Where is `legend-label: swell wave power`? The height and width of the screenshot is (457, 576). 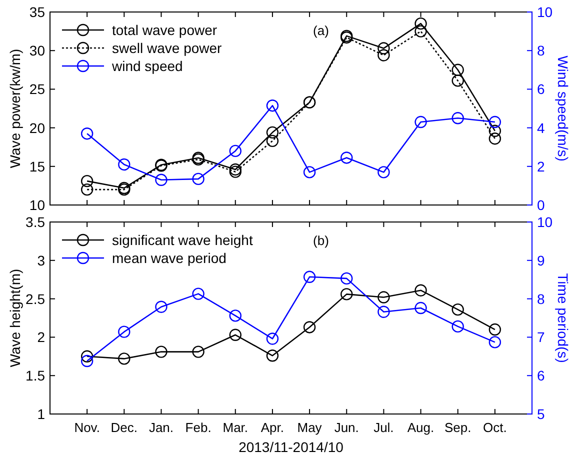 legend-label: swell wave power is located at coordinates (167, 48).